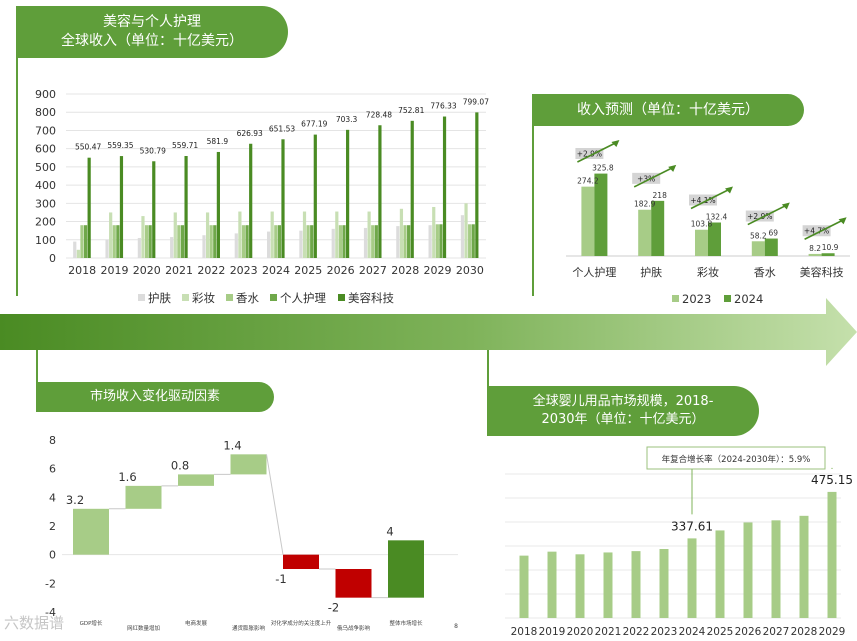 This screenshot has width=857, height=641. What do you see at coordinates (660, 195) in the screenshot?
I see `data-label-2024: 218` at bounding box center [660, 195].